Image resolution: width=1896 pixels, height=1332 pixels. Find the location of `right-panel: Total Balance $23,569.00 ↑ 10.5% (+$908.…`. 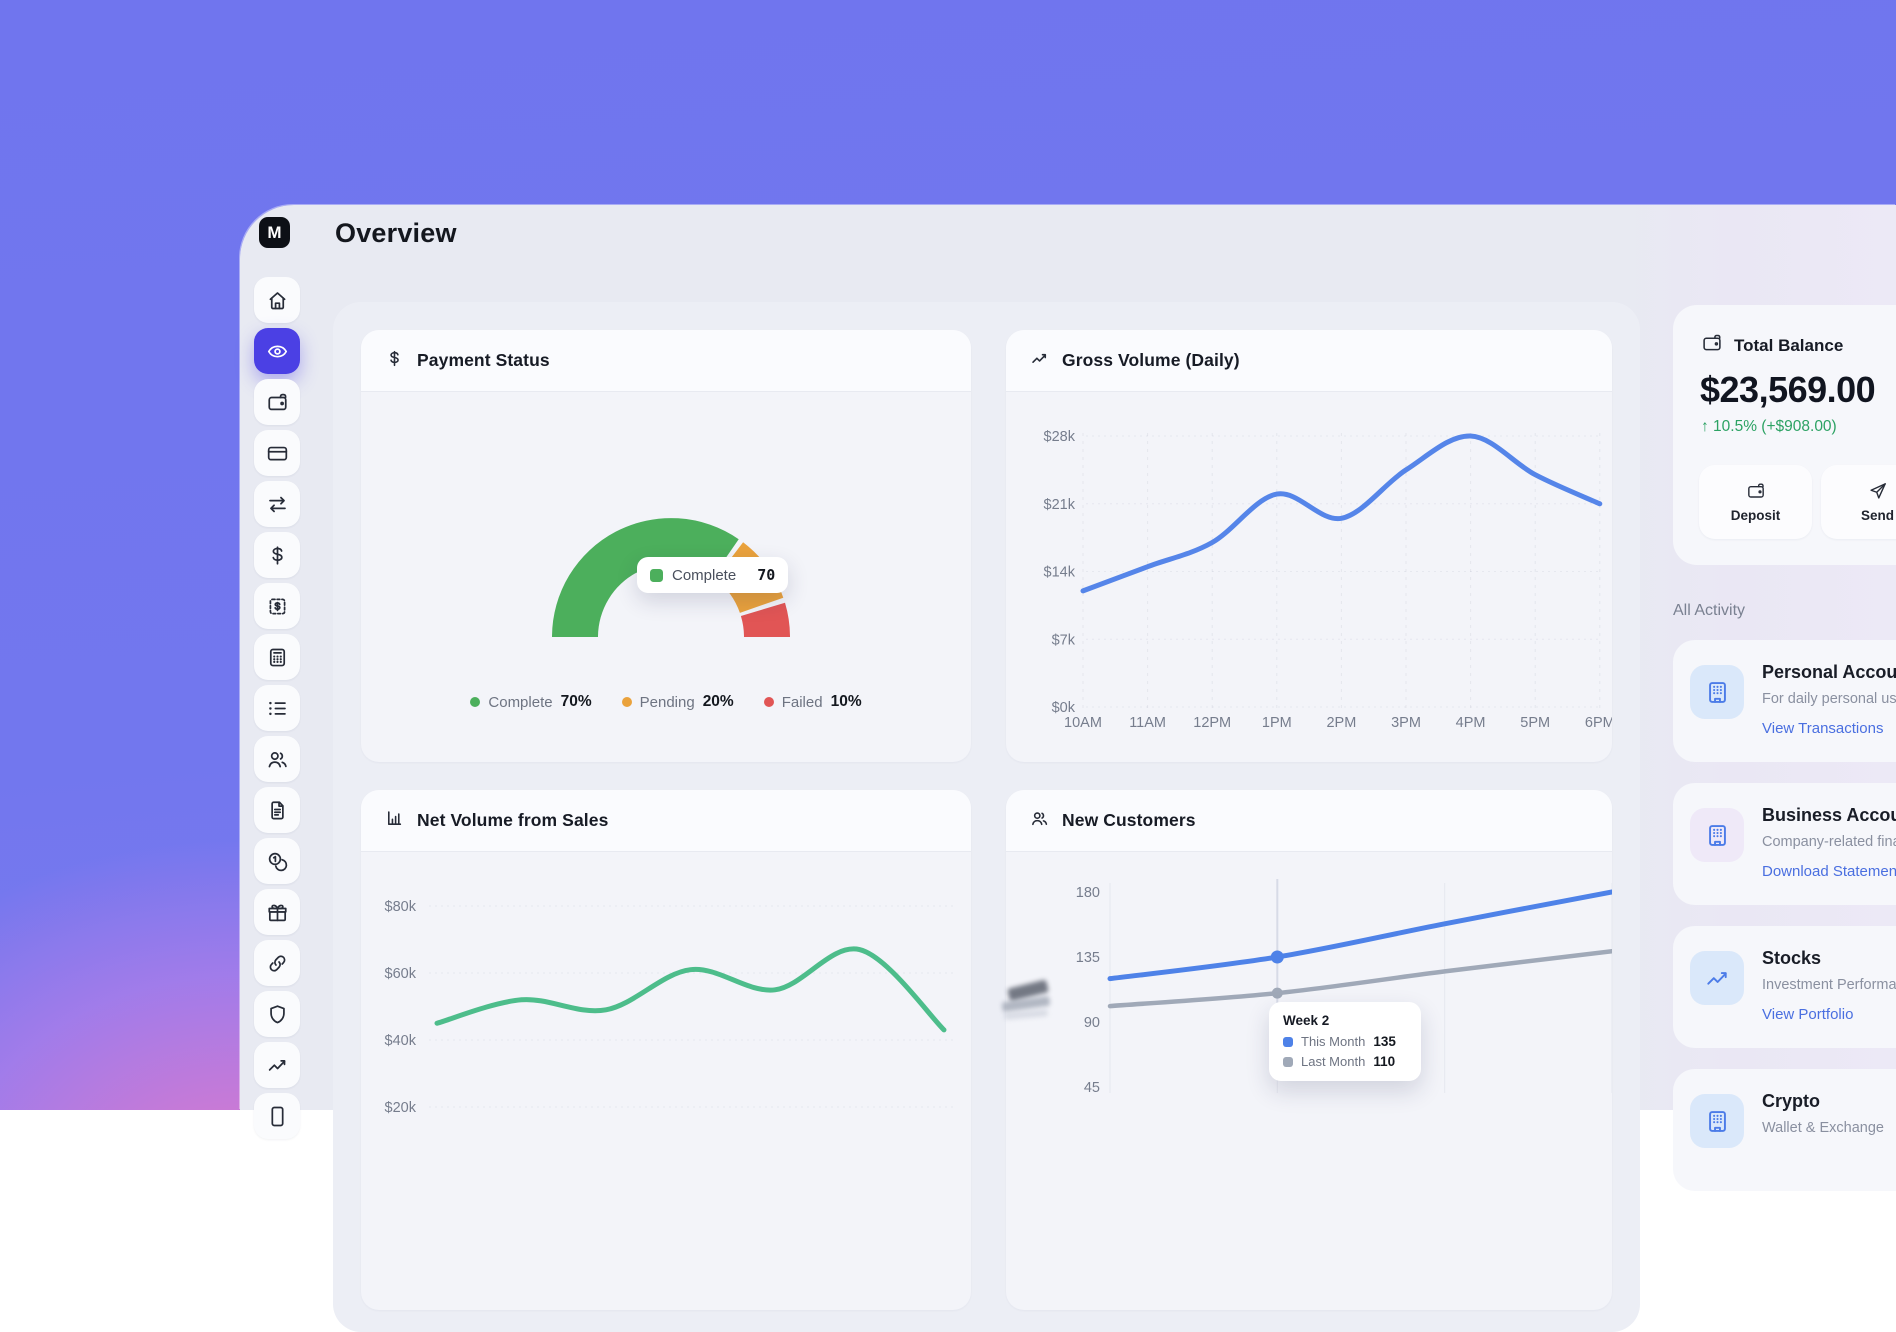

right-panel: Total Balance $23,569.00 ↑ 10.5% (+$908.… is located at coordinates (1784, 810).